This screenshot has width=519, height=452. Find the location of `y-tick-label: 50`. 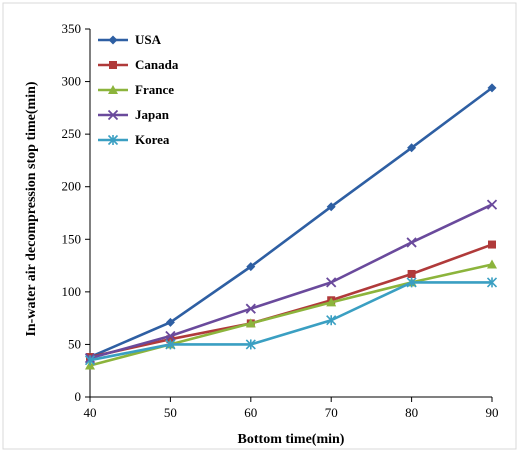

y-tick-label: 50 is located at coordinates (74, 343).